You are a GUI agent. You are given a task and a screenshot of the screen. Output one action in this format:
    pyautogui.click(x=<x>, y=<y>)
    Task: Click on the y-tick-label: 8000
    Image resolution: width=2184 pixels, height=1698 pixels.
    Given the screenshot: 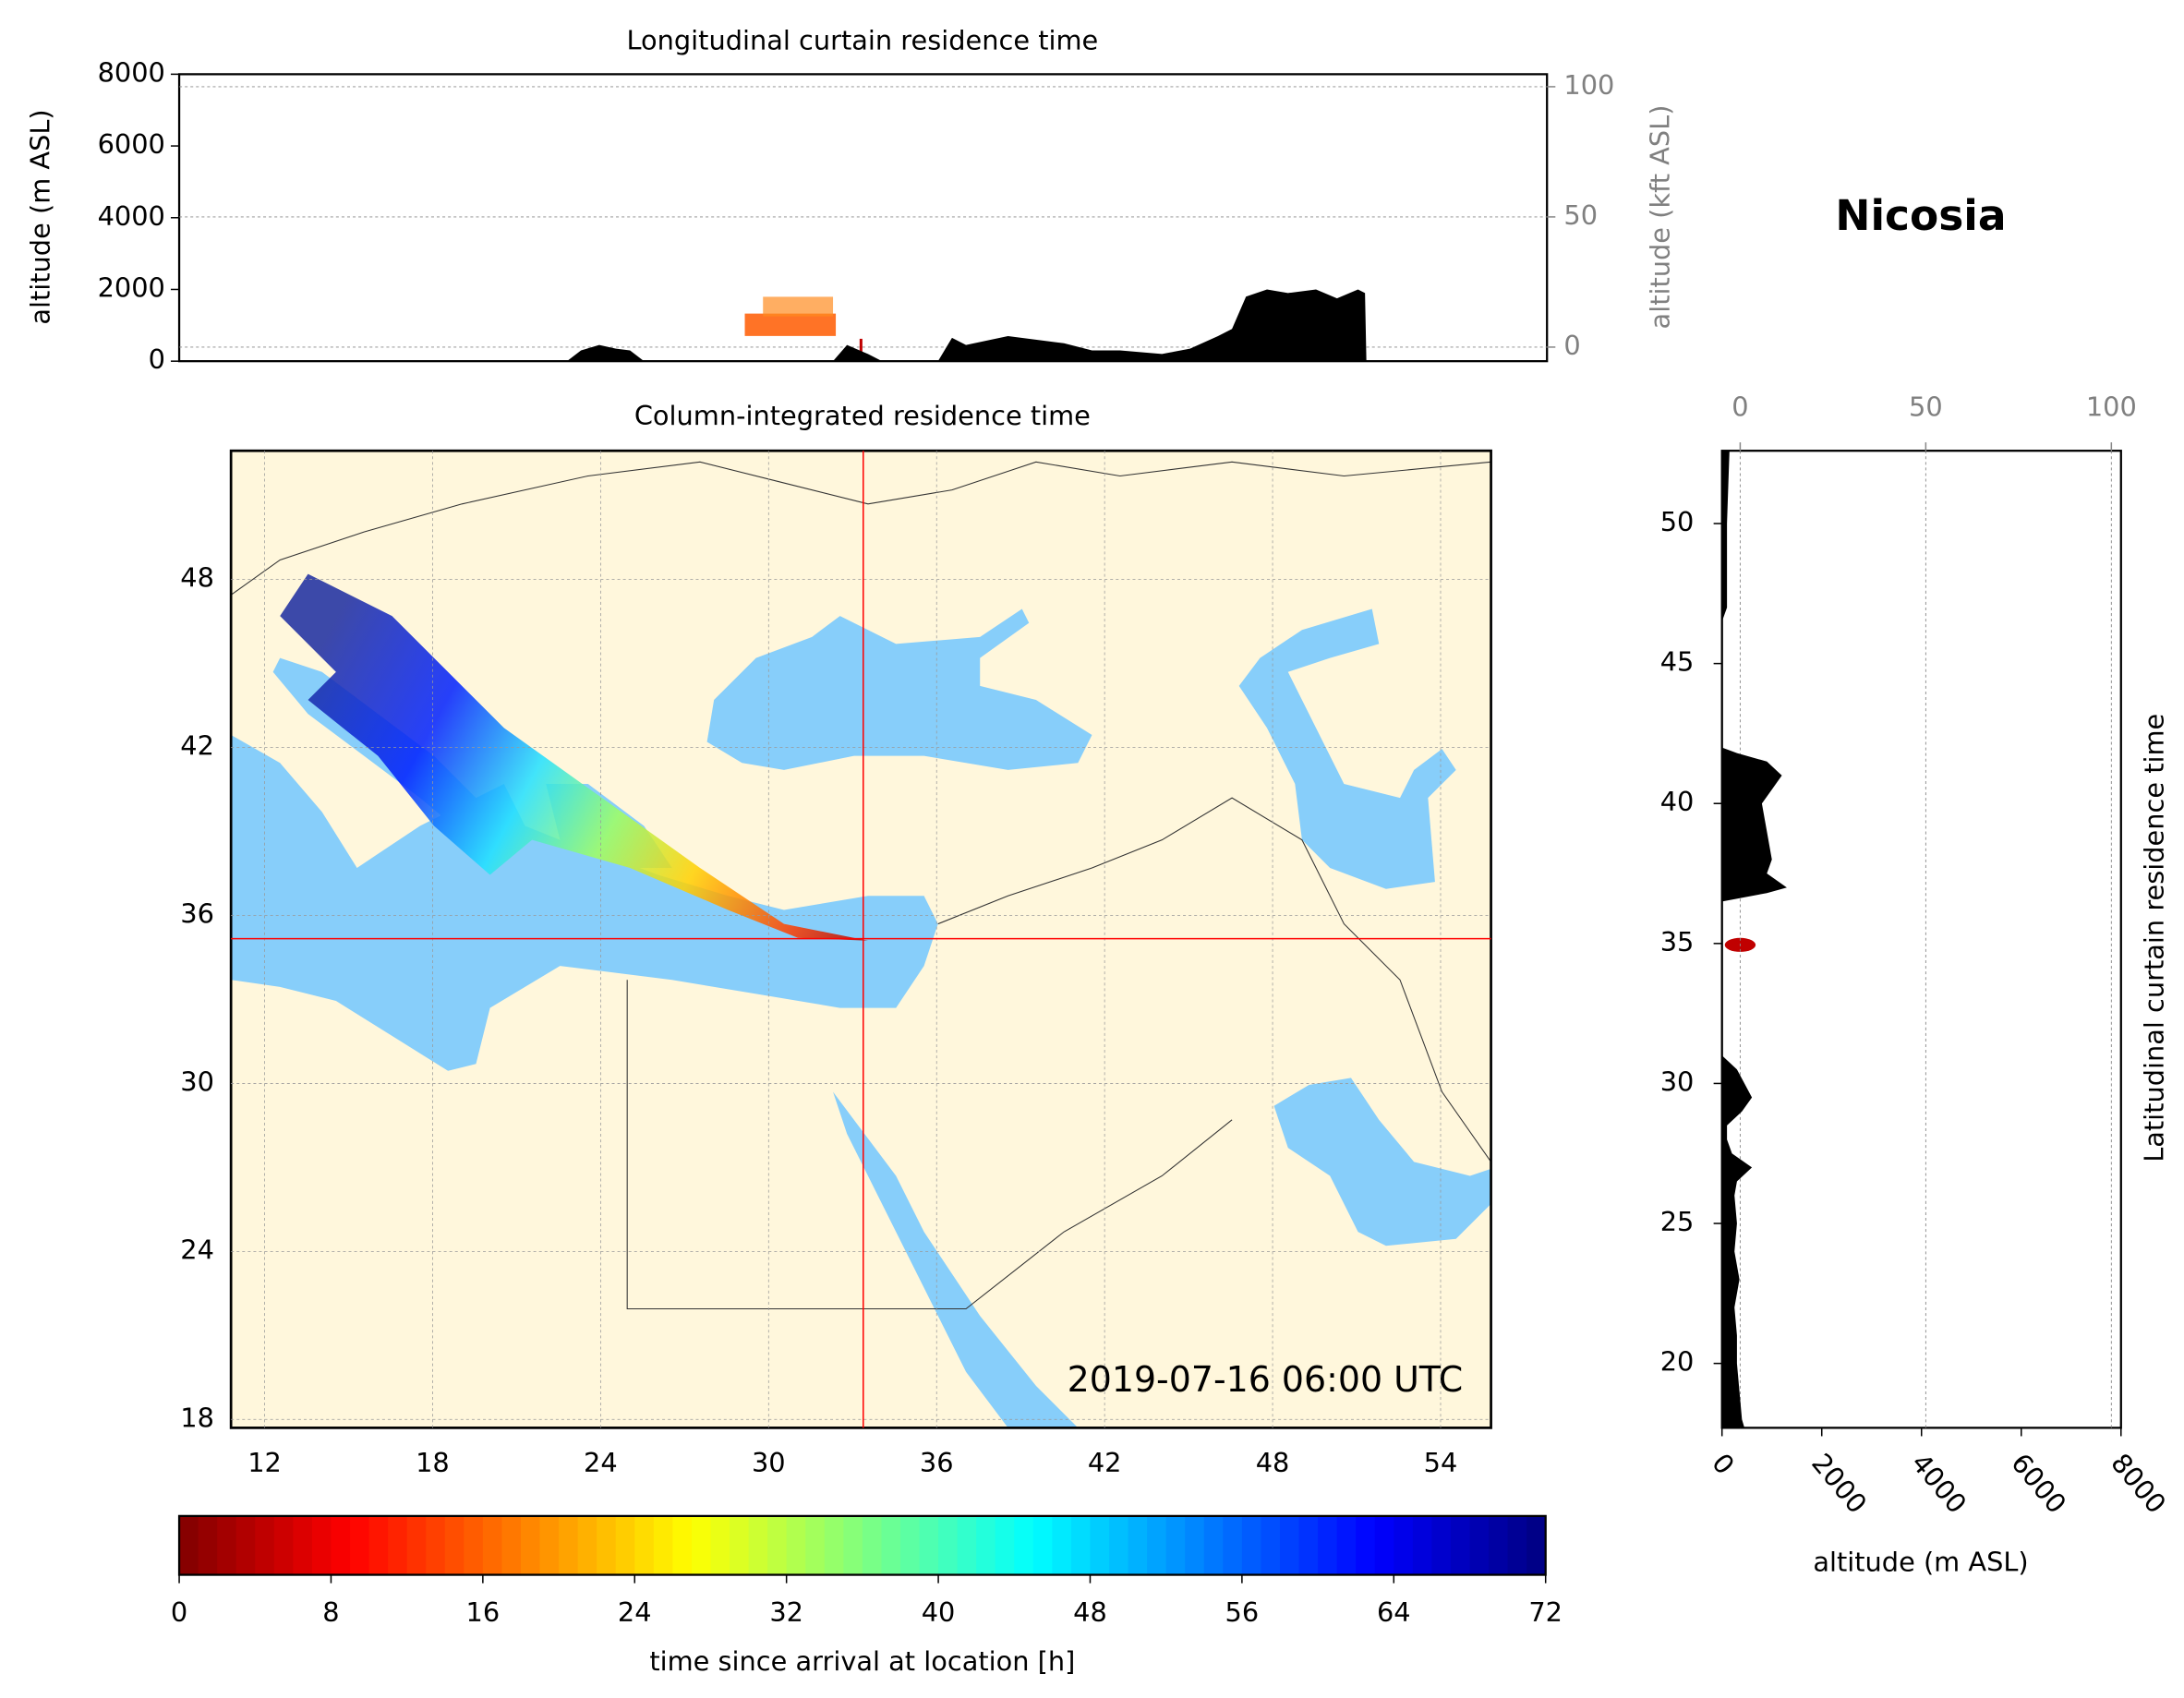 What is the action you would take?
    pyautogui.click(x=131, y=72)
    